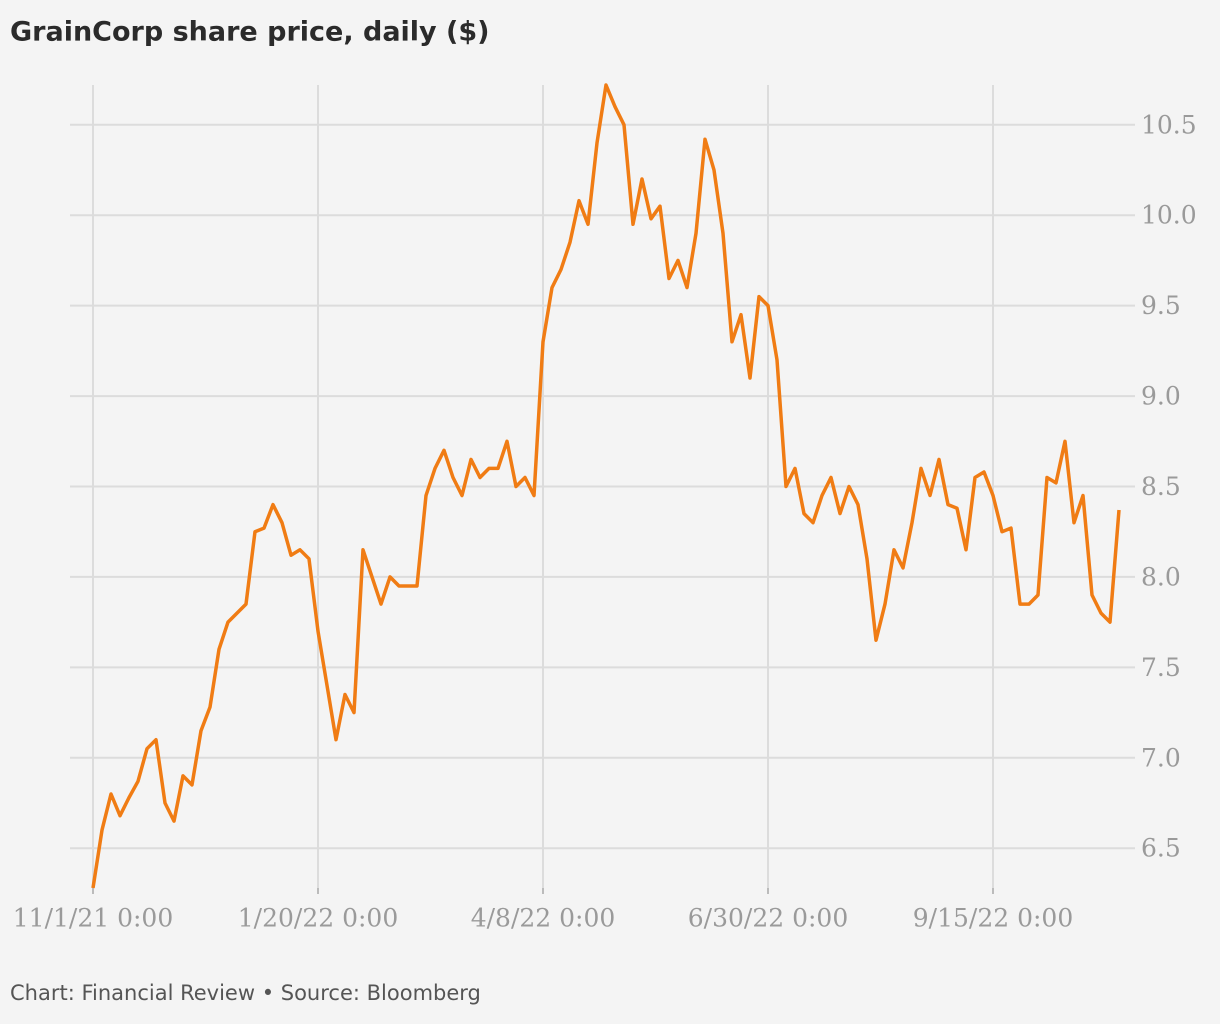 The width and height of the screenshot is (1220, 1024). Describe the element at coordinates (250, 32) in the screenshot. I see `chart-title: GrainCorp share price, daily ($)` at that location.